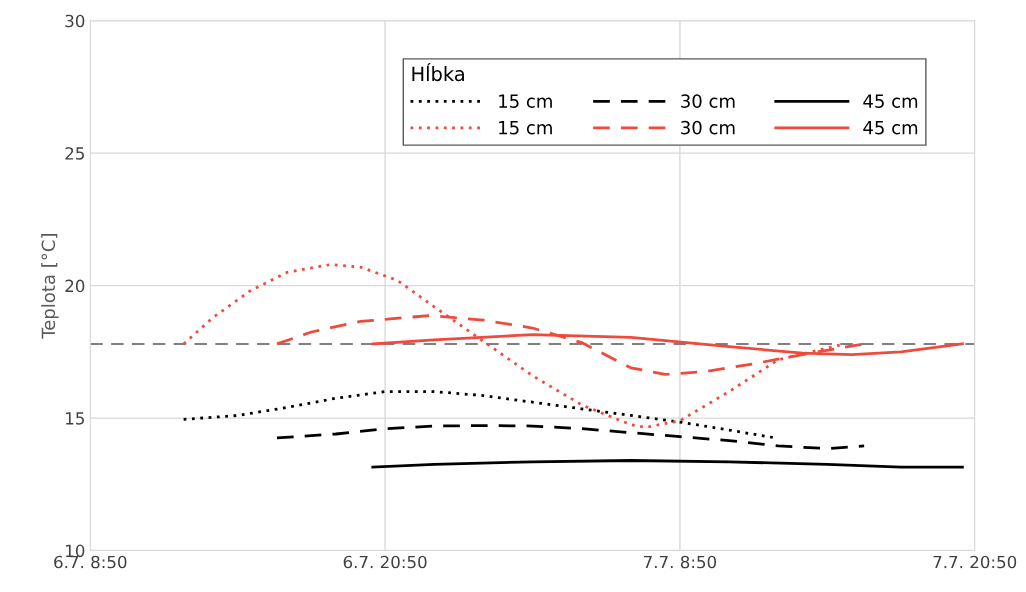  What do you see at coordinates (680, 562) in the screenshot?
I see `x-tick-label: 7.7. 8:50` at bounding box center [680, 562].